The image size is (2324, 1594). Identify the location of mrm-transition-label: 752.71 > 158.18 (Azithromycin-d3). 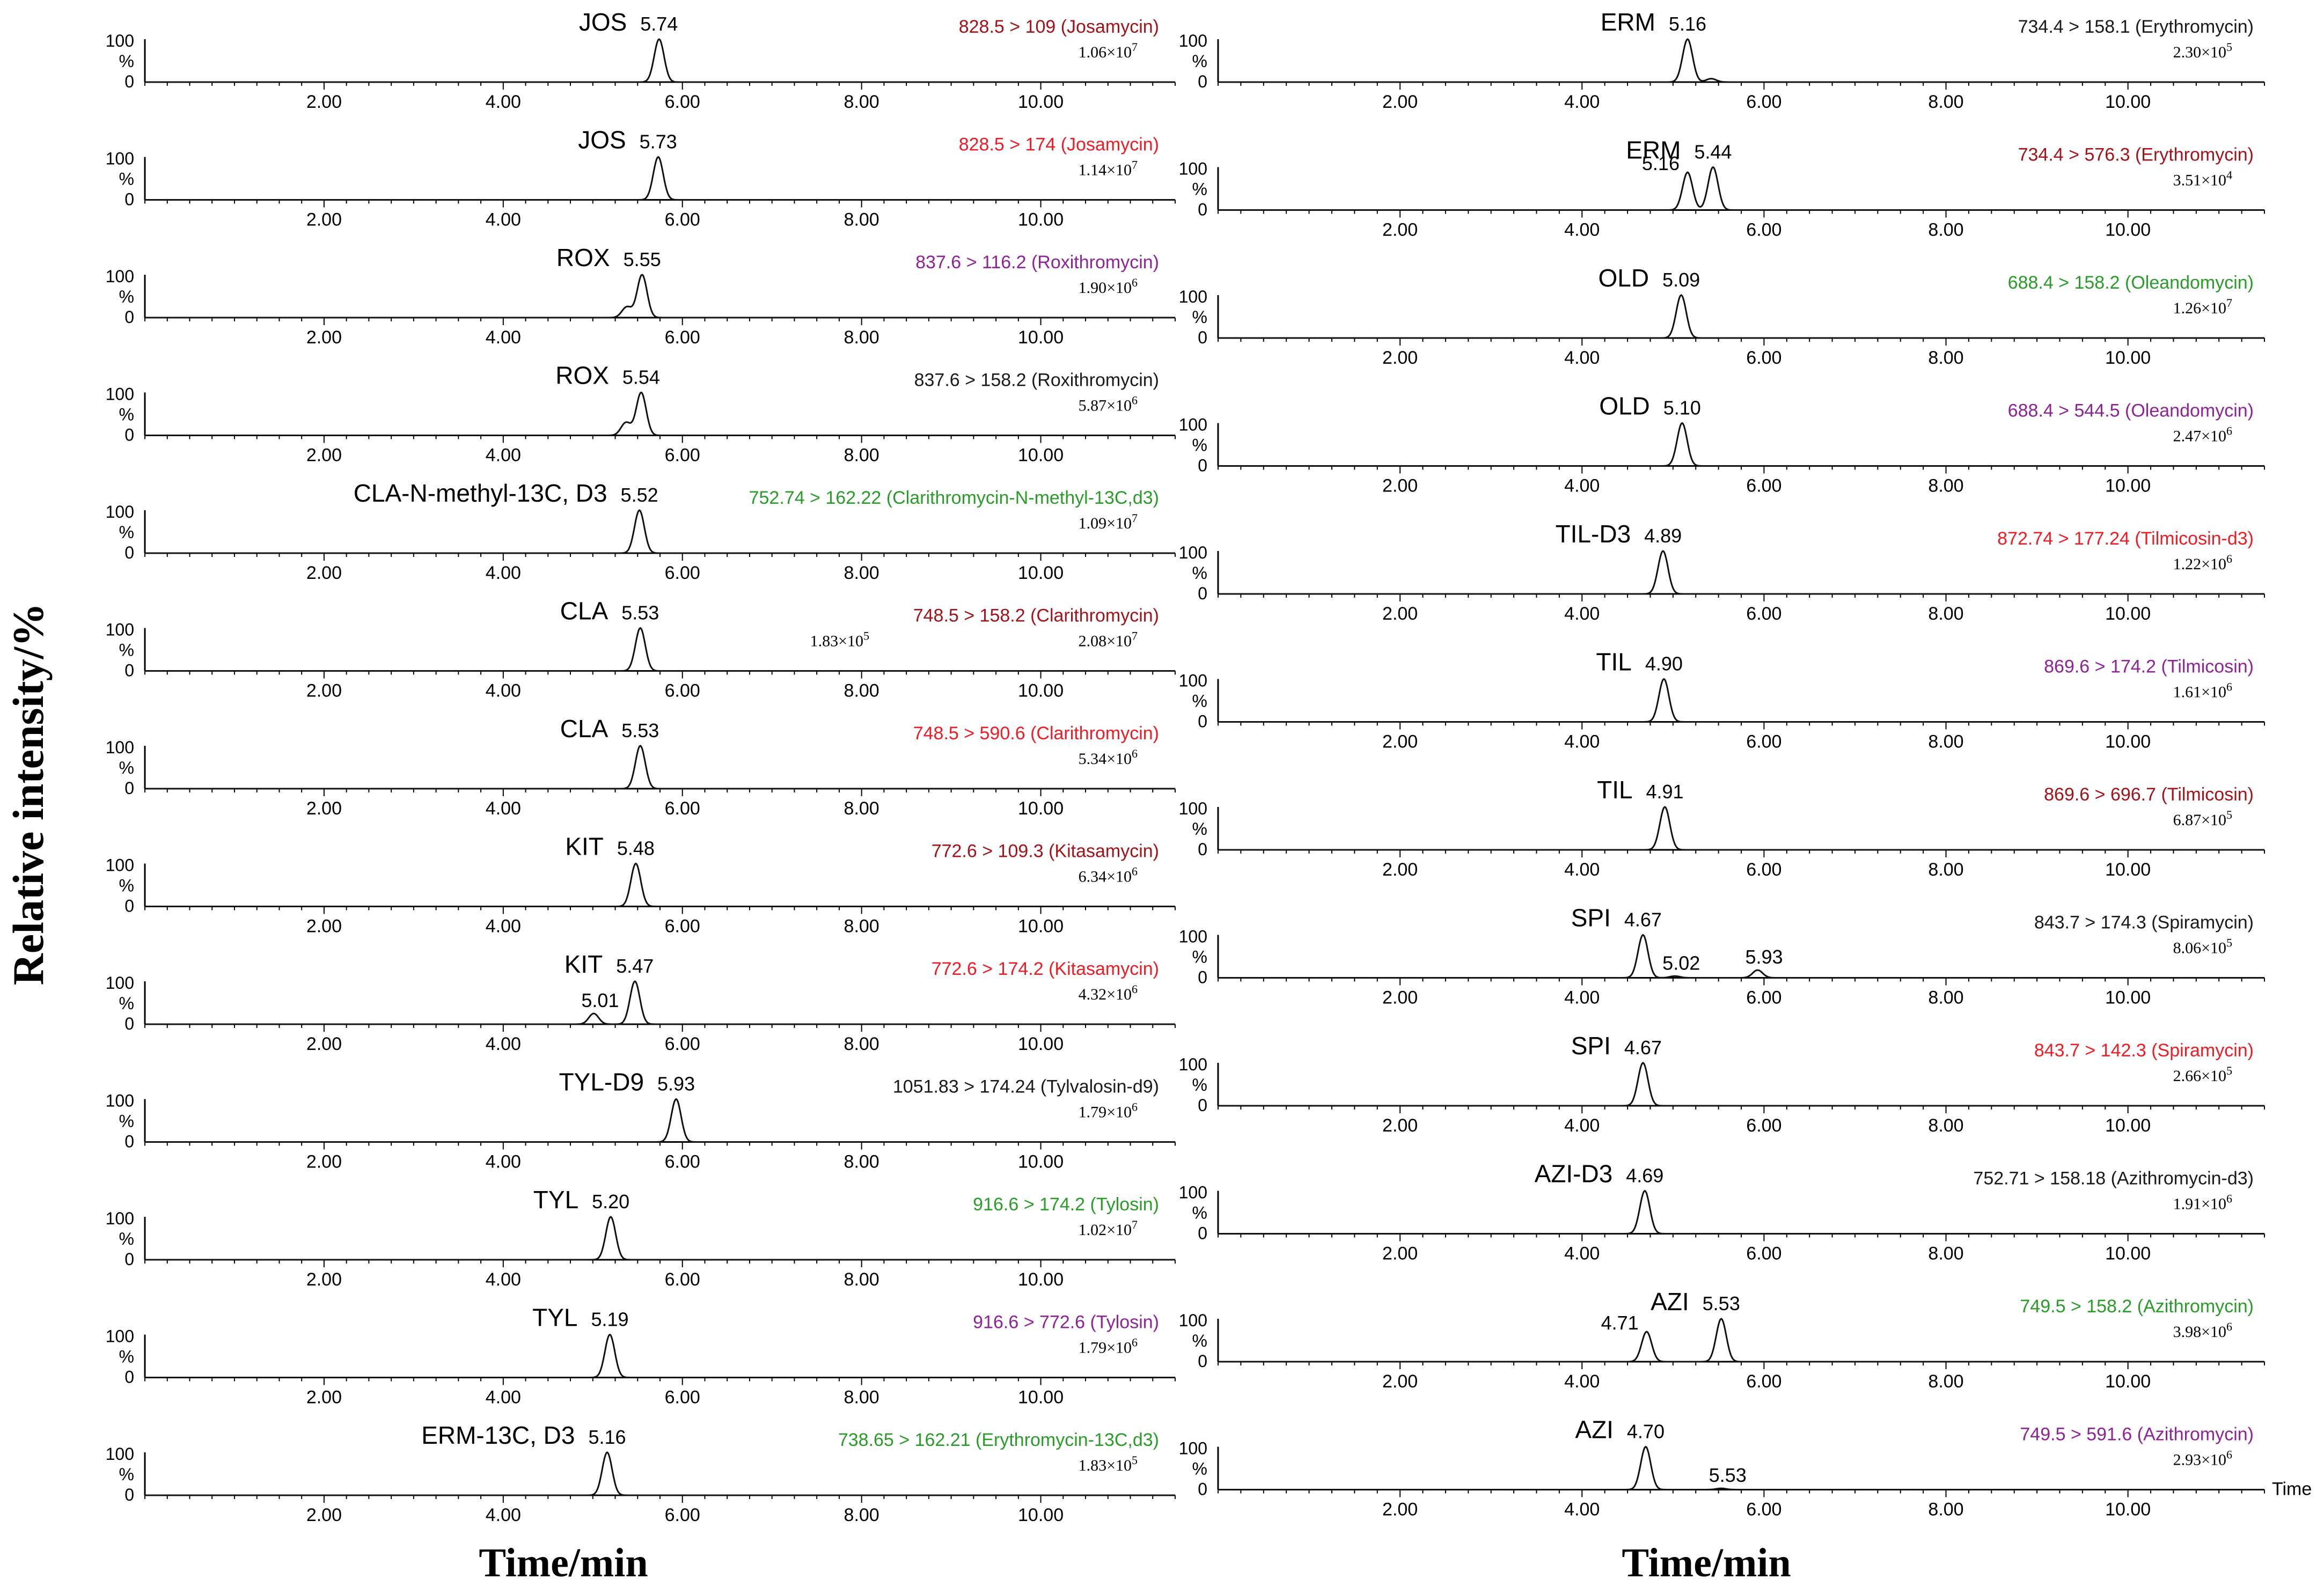
(2113, 1179).